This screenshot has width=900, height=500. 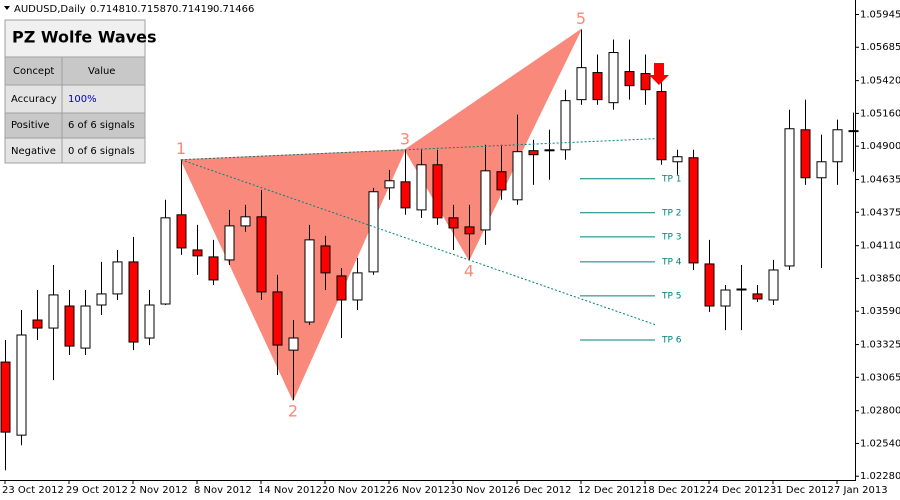 What do you see at coordinates (880, 146) in the screenshot?
I see `y-tick-label: 1.04900` at bounding box center [880, 146].